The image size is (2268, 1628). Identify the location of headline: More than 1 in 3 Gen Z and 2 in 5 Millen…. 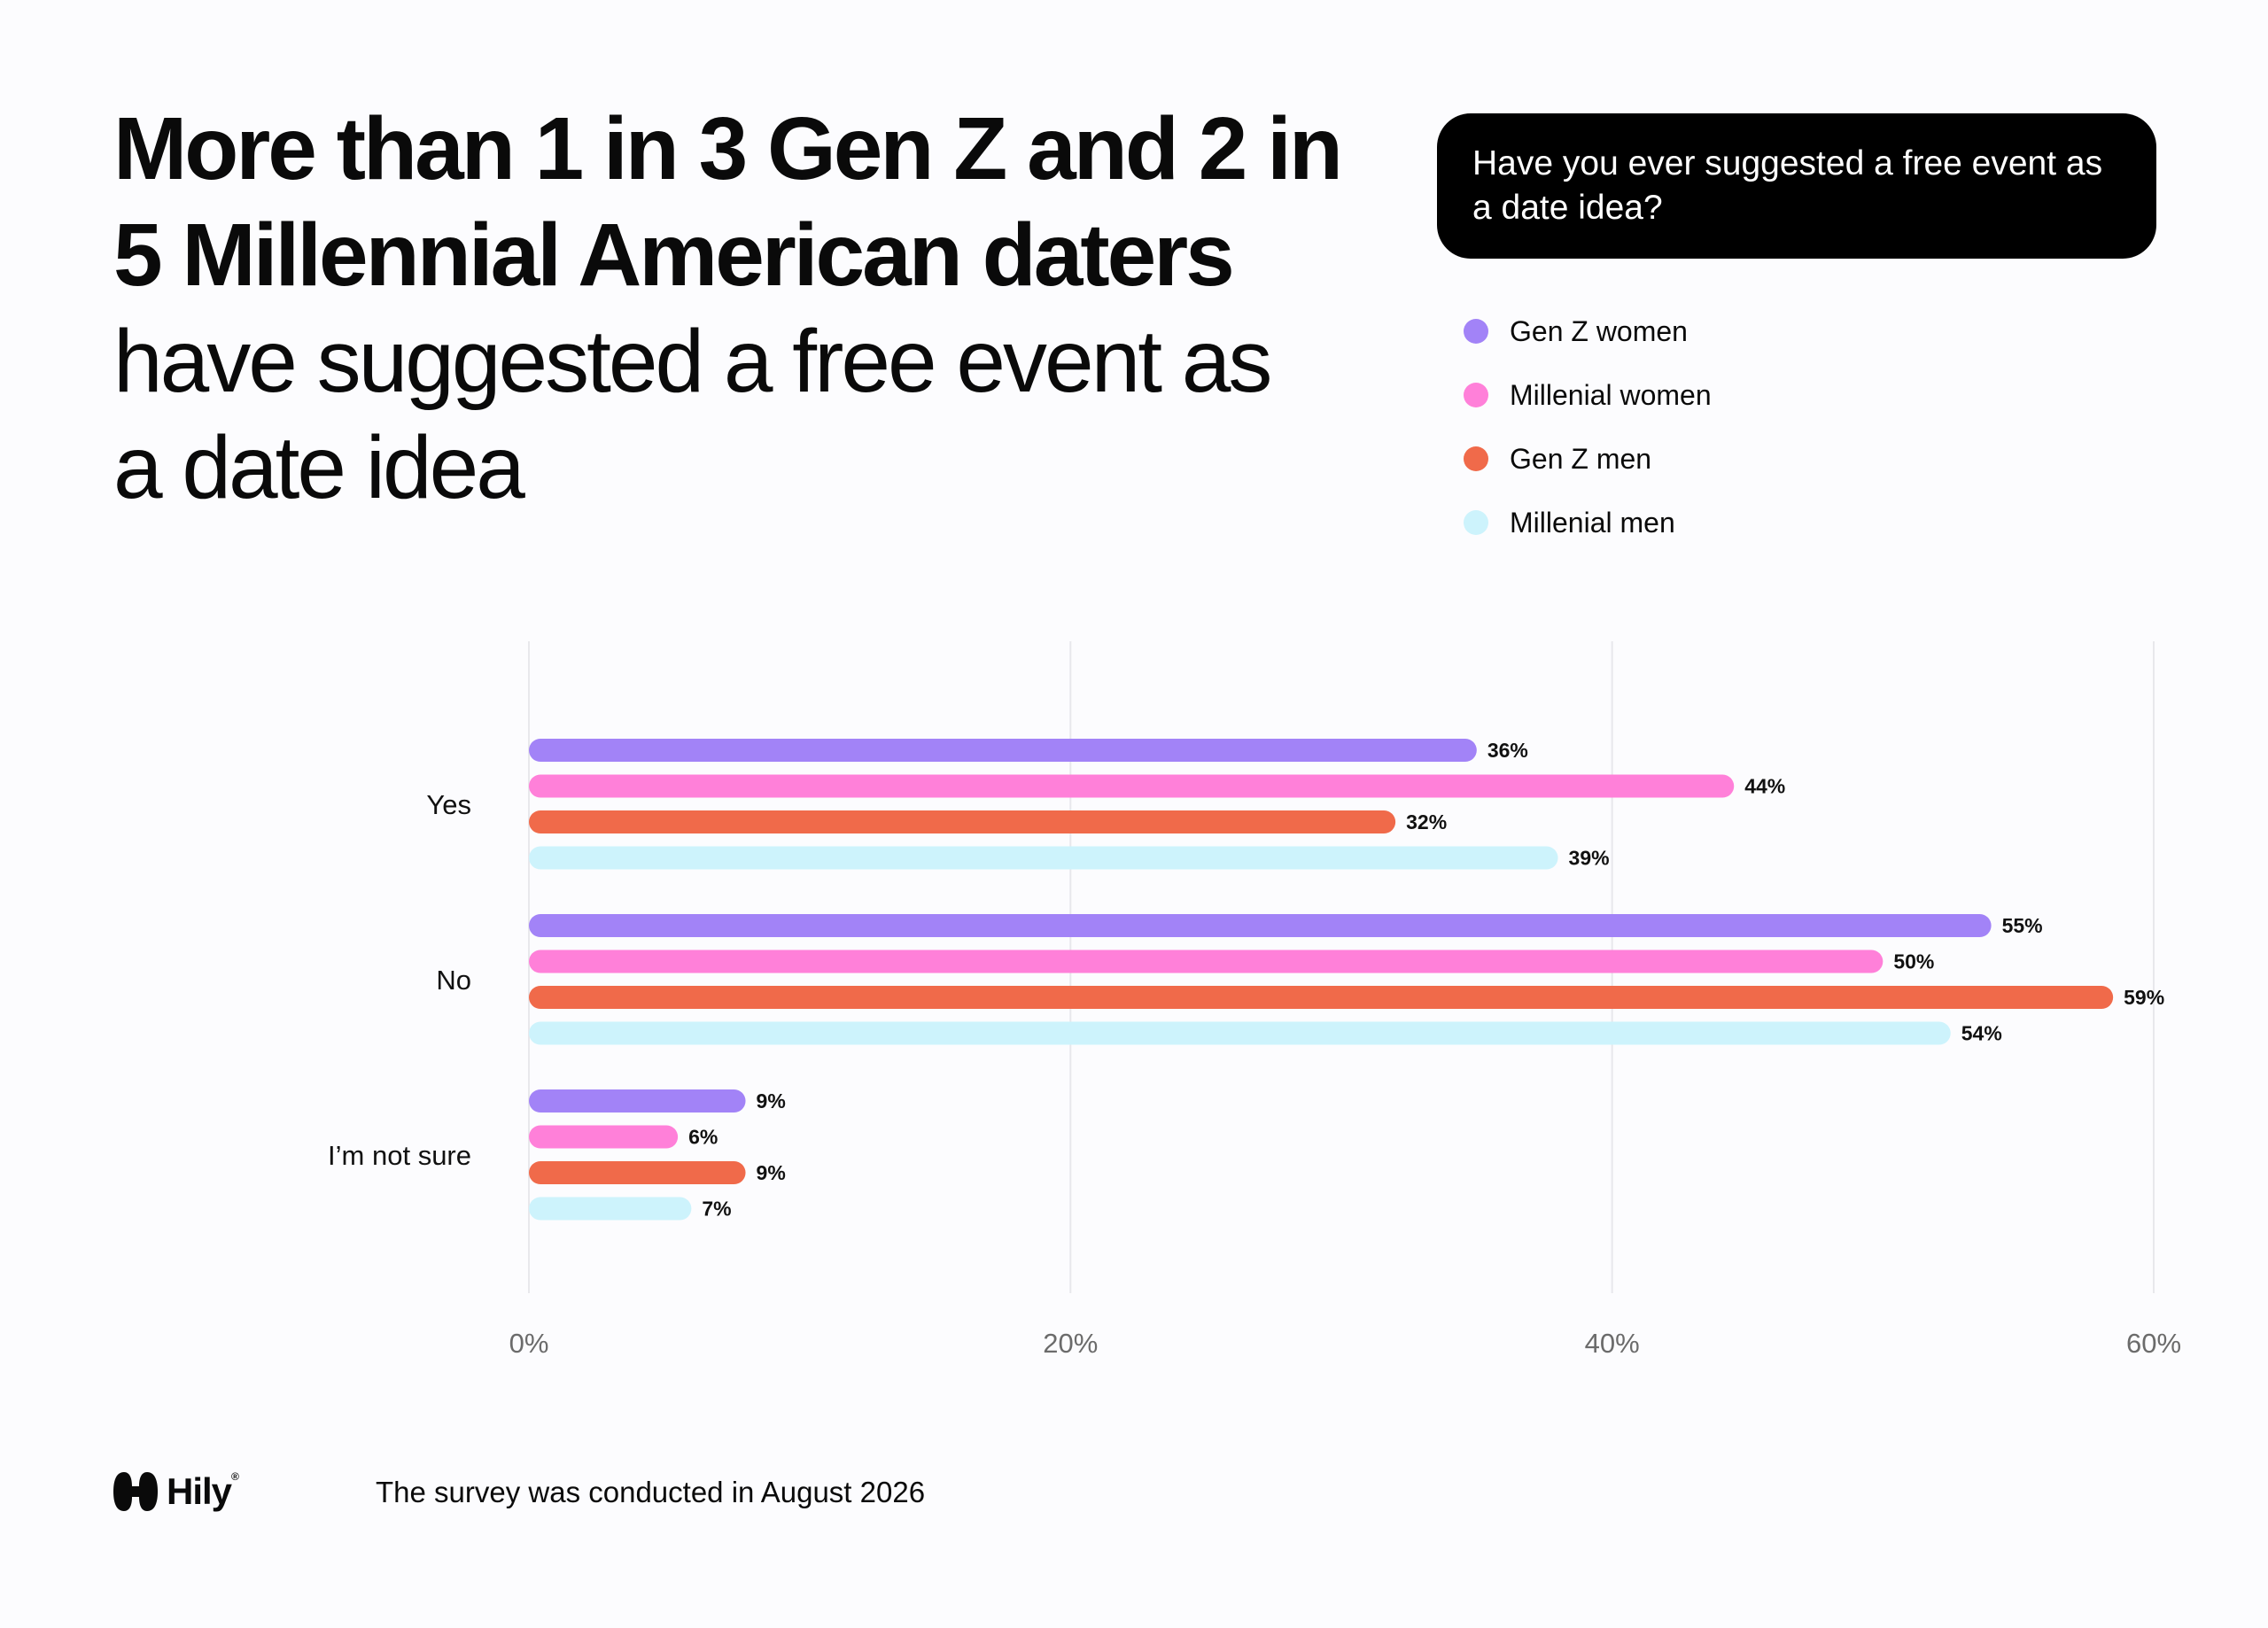
(742, 309).